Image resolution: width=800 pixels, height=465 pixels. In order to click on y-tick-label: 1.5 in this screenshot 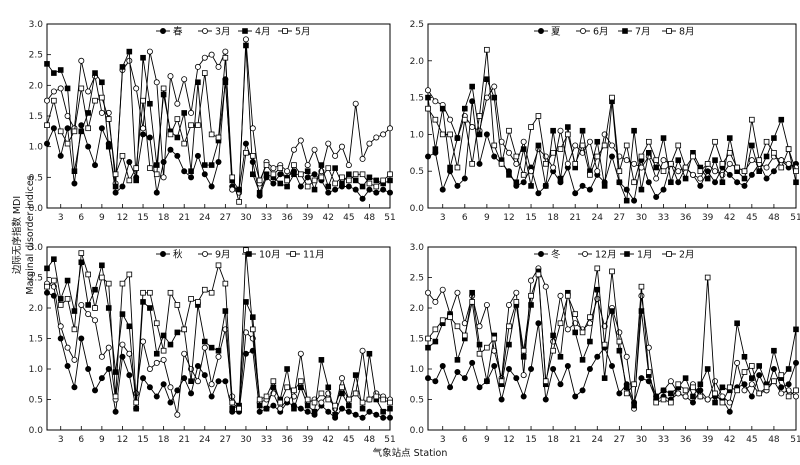, I will do `click(36, 340)`.